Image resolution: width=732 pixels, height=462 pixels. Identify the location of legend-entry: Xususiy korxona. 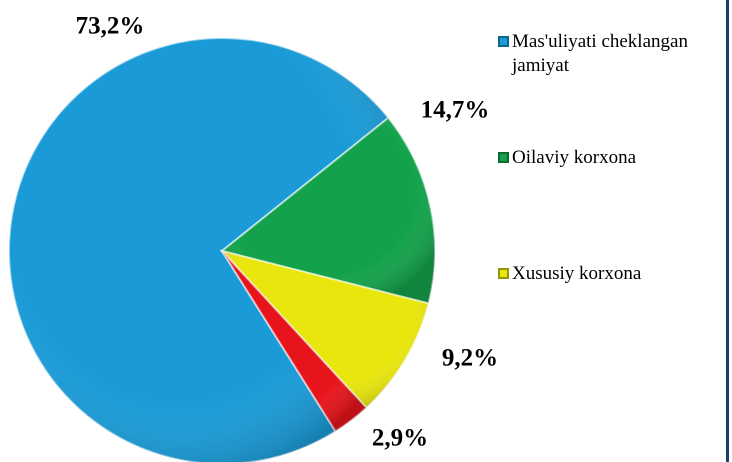
(614, 274).